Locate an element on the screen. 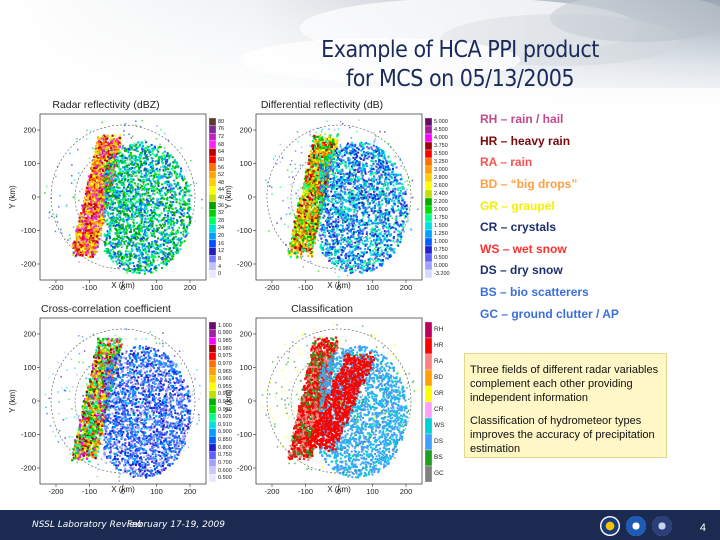  colorbar-label: BD is located at coordinates (439, 377).